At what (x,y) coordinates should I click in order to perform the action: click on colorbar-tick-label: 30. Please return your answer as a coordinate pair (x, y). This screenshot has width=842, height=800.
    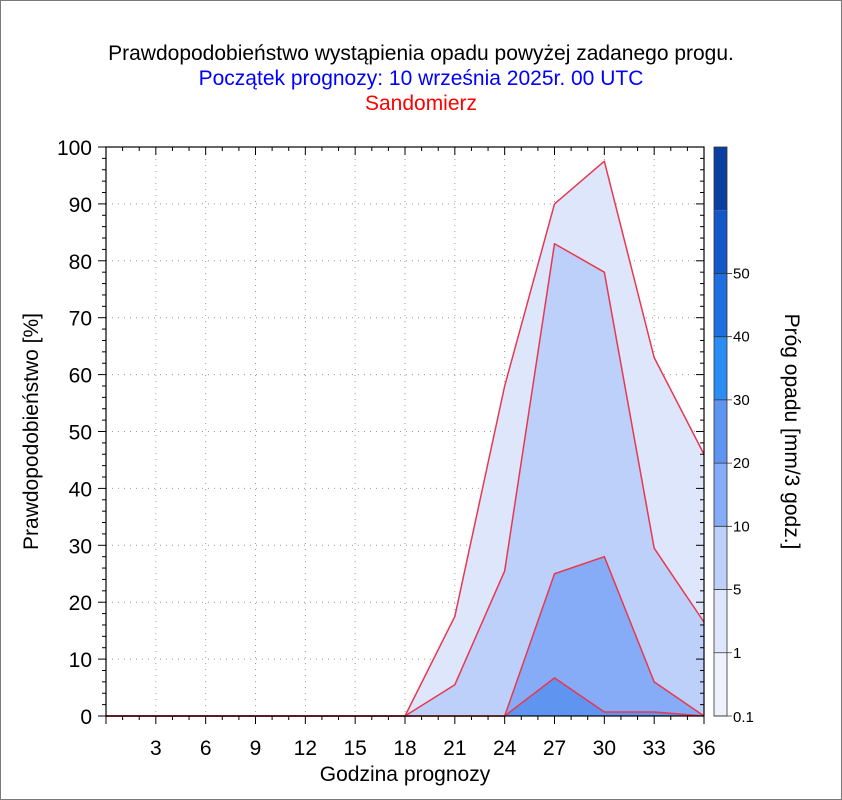
    Looking at the image, I should click on (741, 400).